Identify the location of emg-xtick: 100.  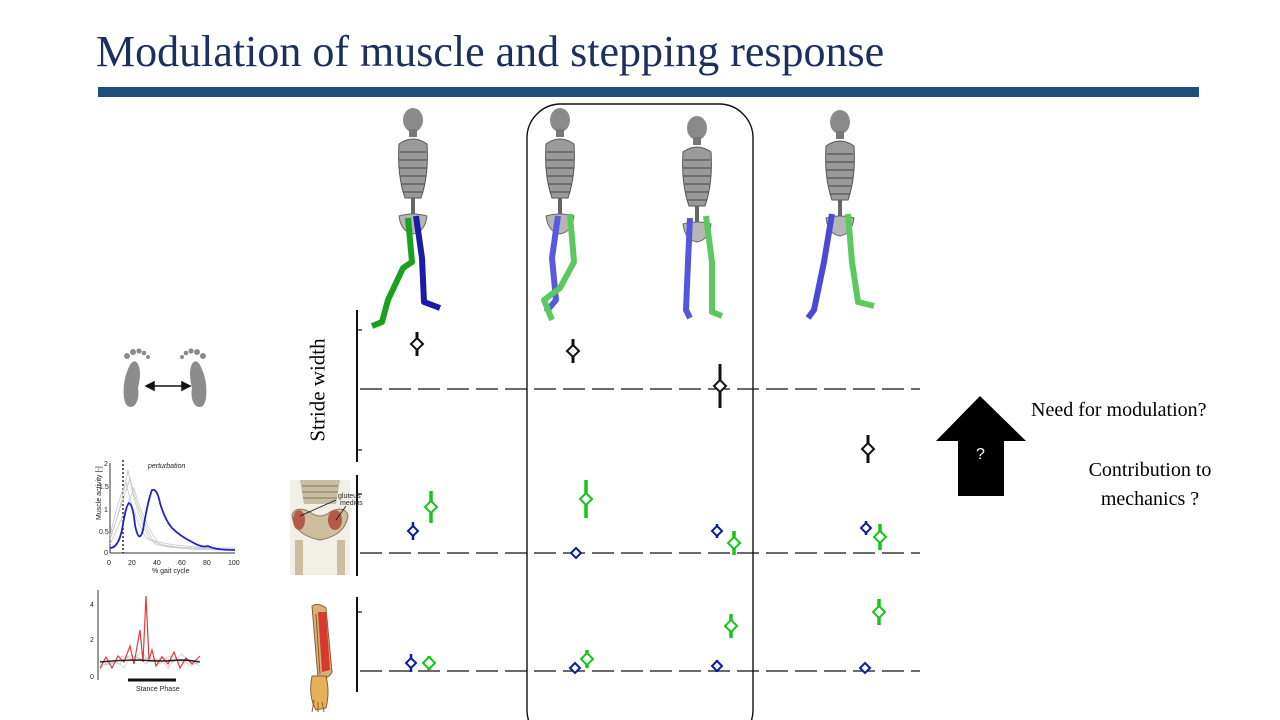
(234, 563).